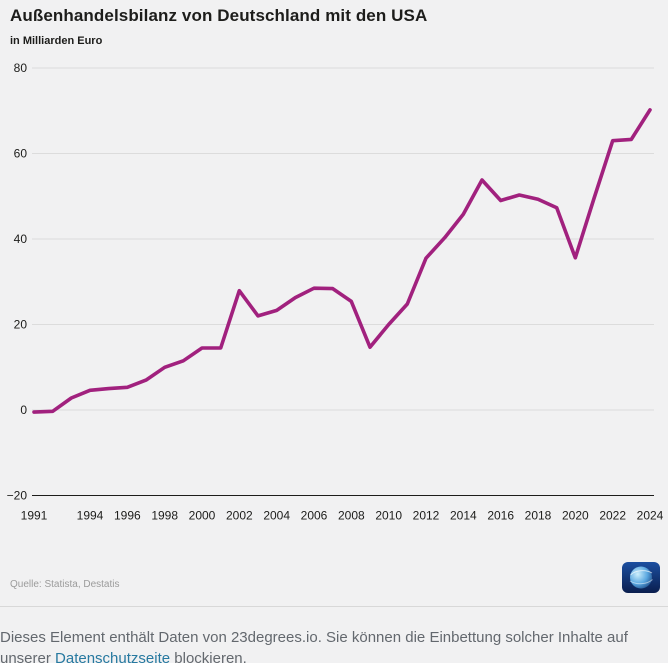 This screenshot has width=668, height=663. Describe the element at coordinates (90, 516) in the screenshot. I see `x-tick-label: 1994` at that location.